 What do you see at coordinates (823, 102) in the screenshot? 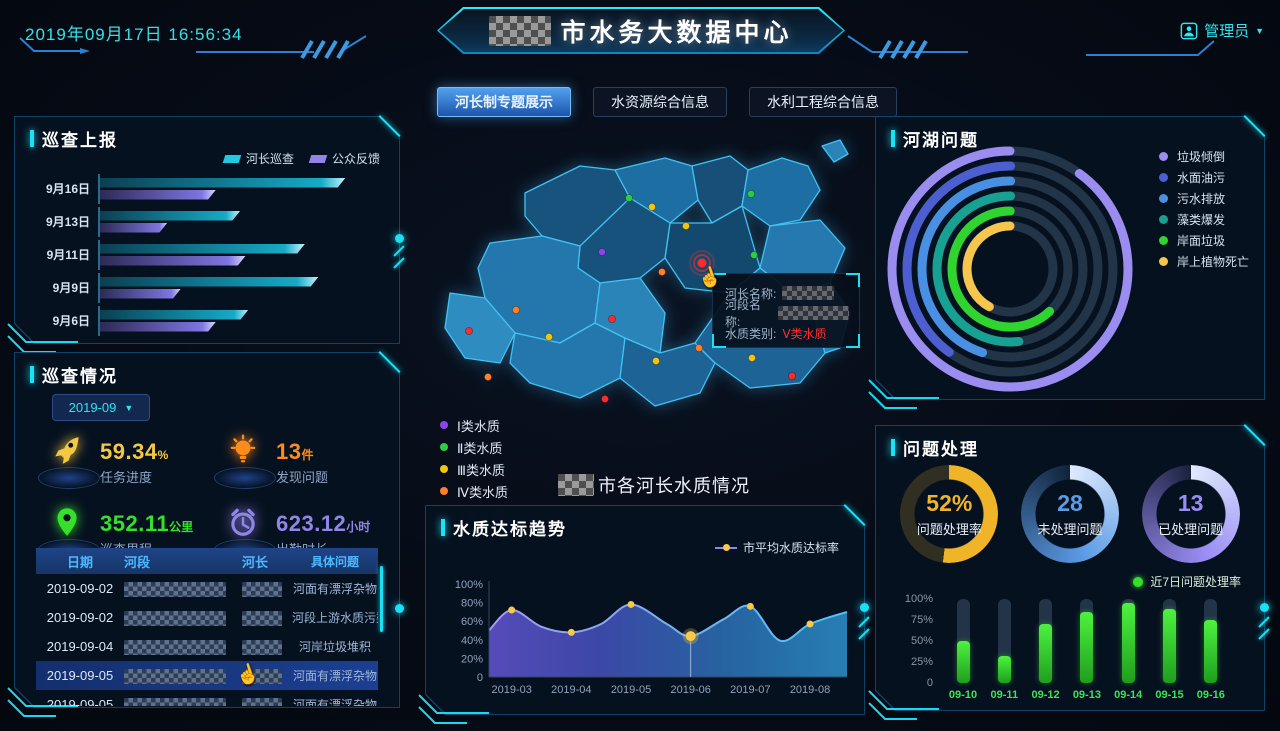
I see `tab-2: 水利工程综合信息` at bounding box center [823, 102].